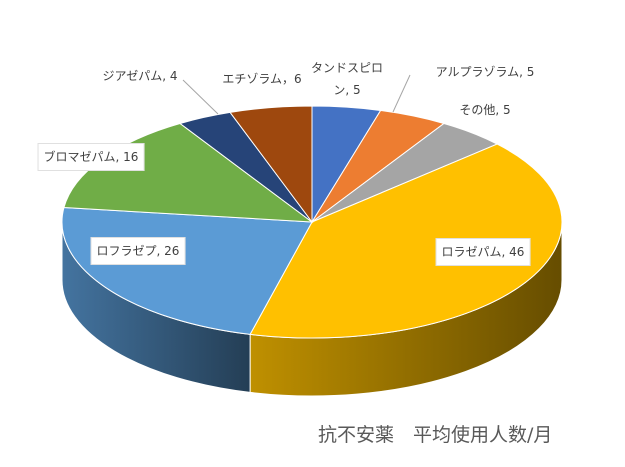 Image resolution: width=625 pixels, height=467 pixels. I want to click on data-label: ロフラゼプ, 26, so click(138, 251).